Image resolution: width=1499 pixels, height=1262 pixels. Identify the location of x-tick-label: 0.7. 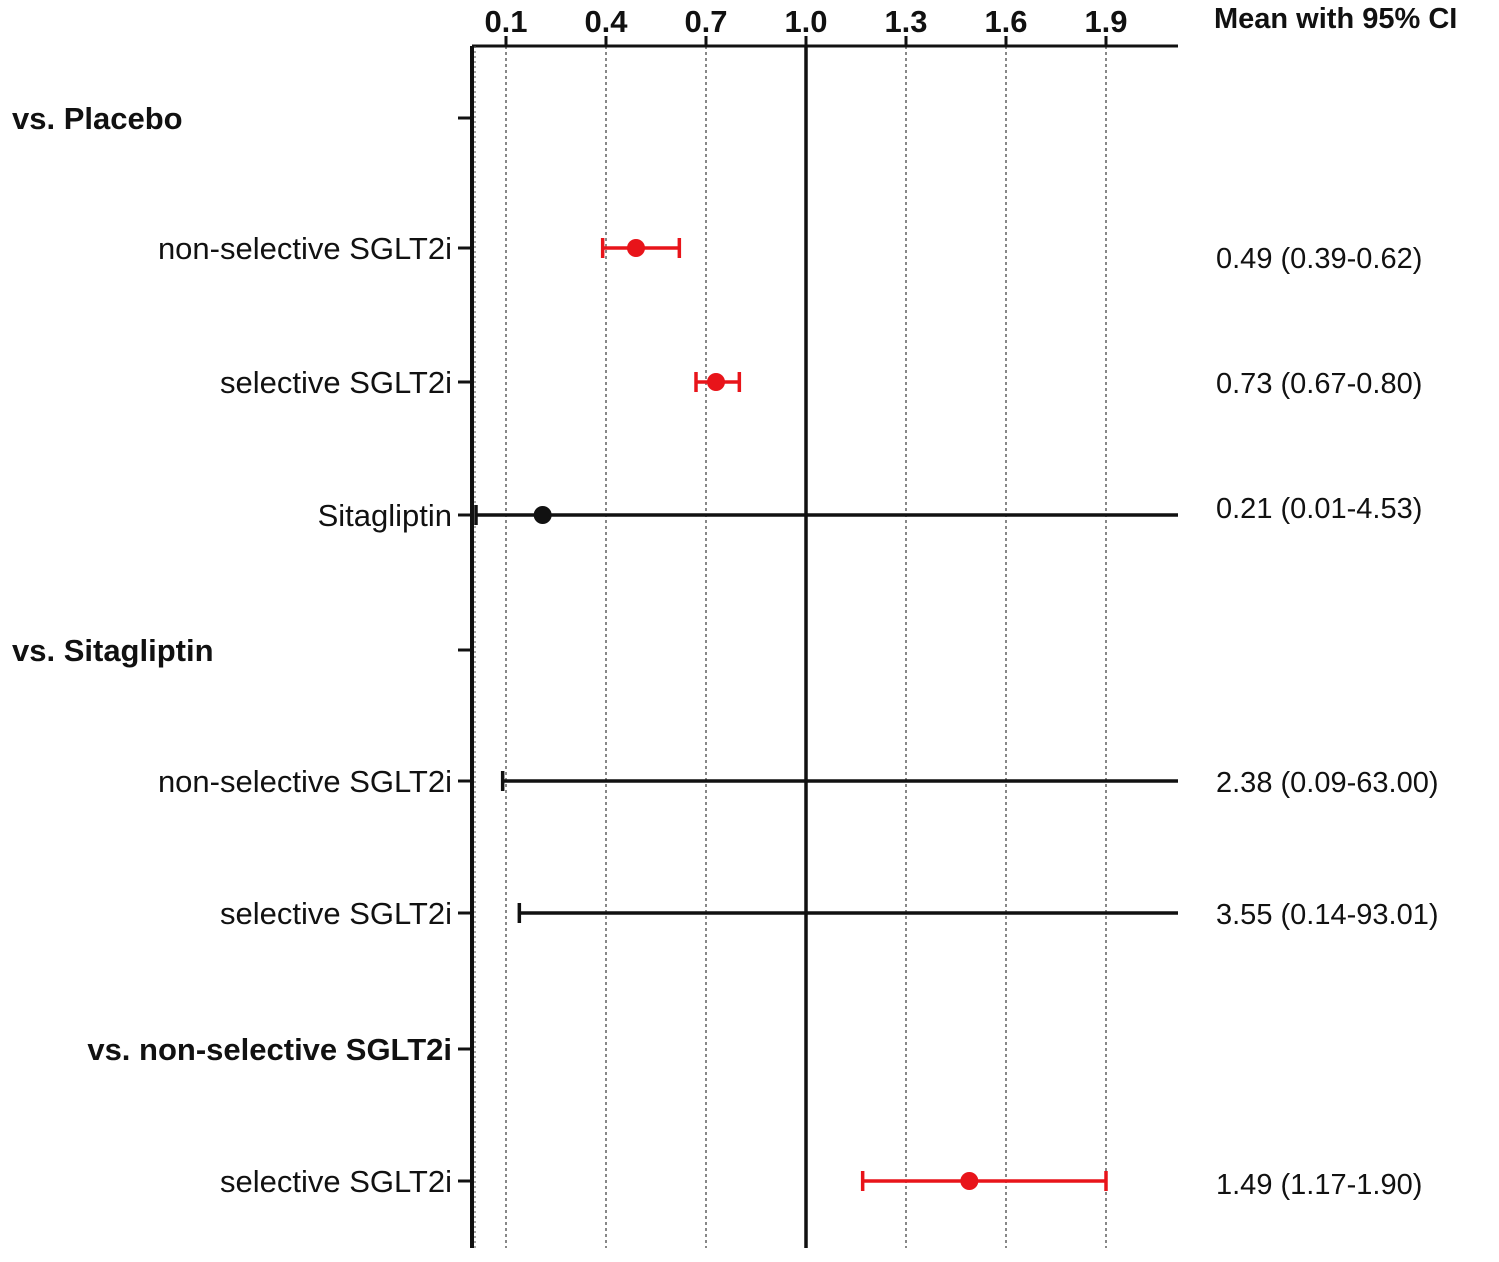
(705, 21).